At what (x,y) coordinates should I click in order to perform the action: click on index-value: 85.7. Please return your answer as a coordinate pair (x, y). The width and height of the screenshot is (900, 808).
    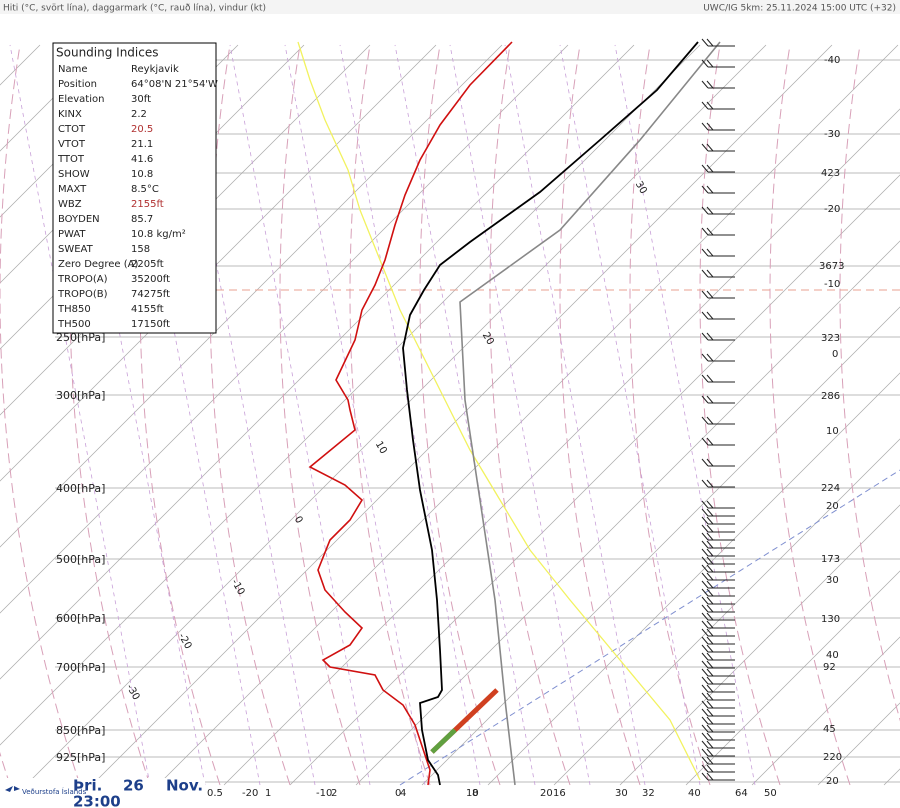
    Looking at the image, I should click on (142, 219).